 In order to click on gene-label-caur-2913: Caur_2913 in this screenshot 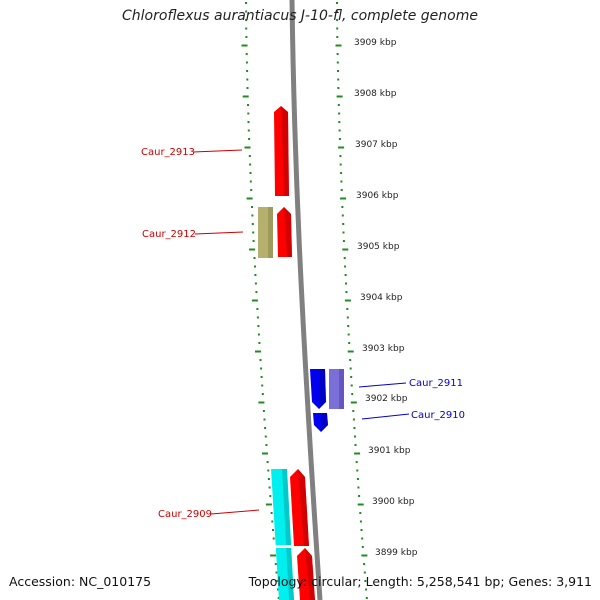, I will do `click(168, 152)`.